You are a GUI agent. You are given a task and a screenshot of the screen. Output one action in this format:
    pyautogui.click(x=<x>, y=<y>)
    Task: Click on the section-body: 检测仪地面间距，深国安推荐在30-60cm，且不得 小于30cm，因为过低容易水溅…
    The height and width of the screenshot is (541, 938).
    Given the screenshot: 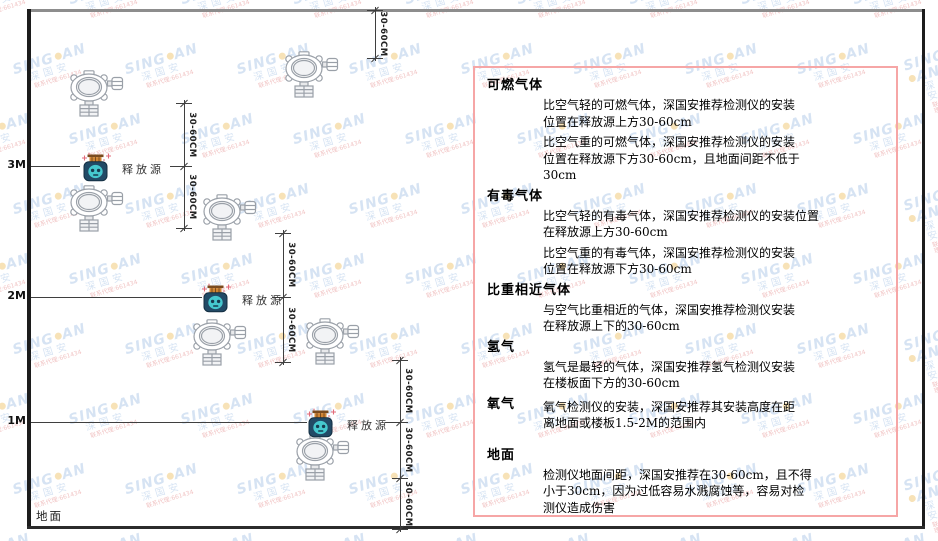 What is the action you would take?
    pyautogui.click(x=713, y=491)
    